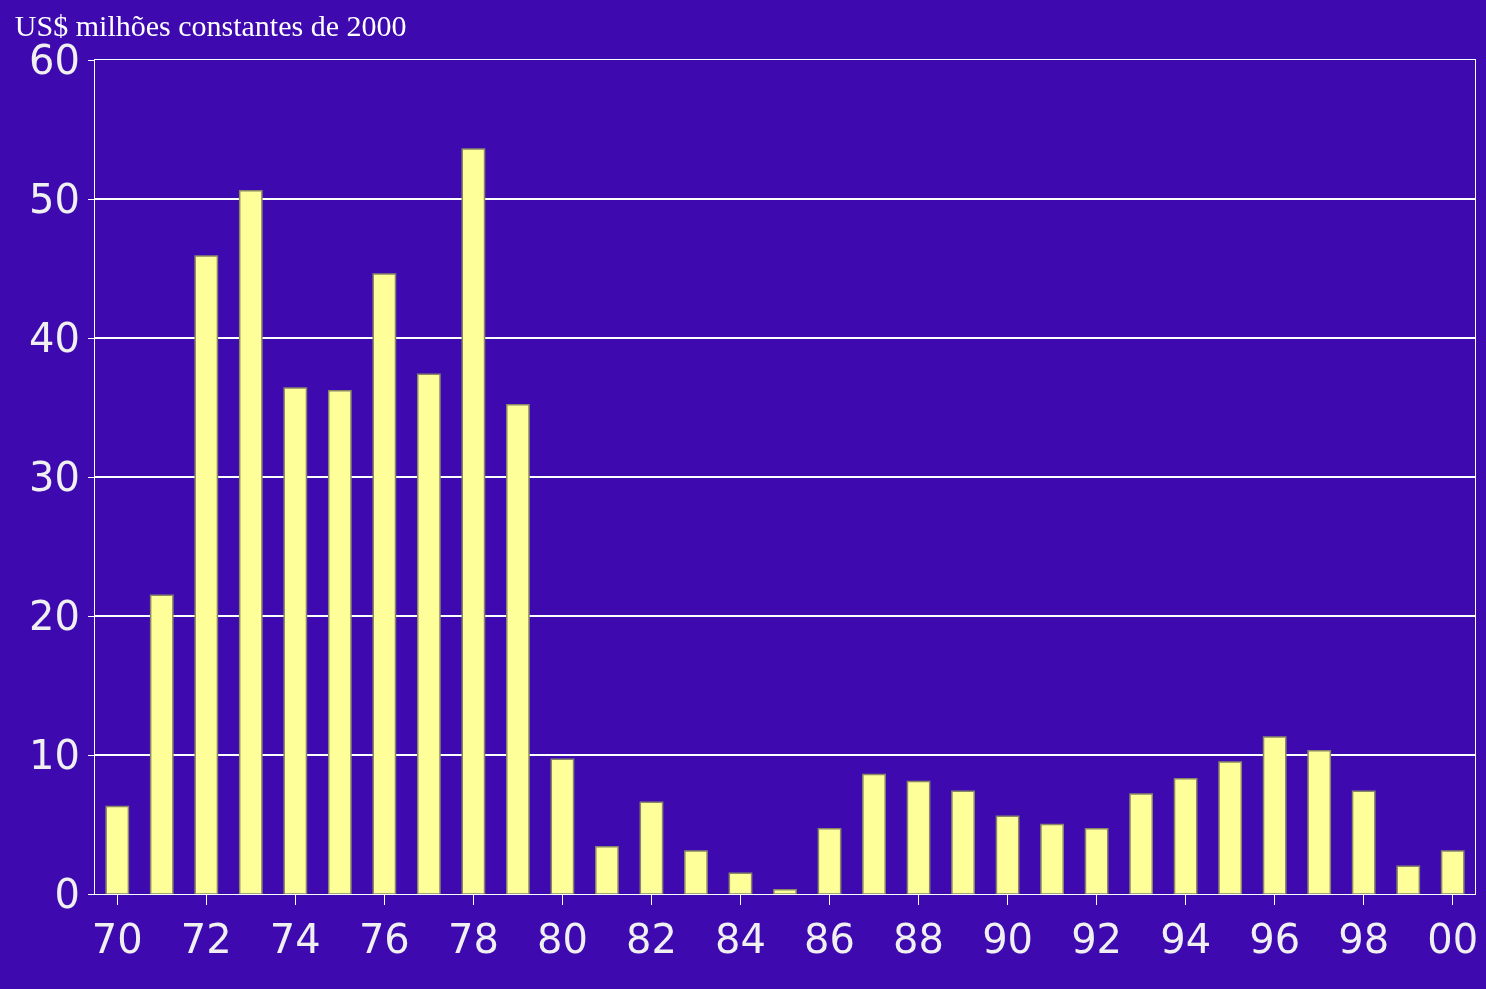 This screenshot has width=1486, height=989. I want to click on x-tick-label: 90, so click(1008, 939).